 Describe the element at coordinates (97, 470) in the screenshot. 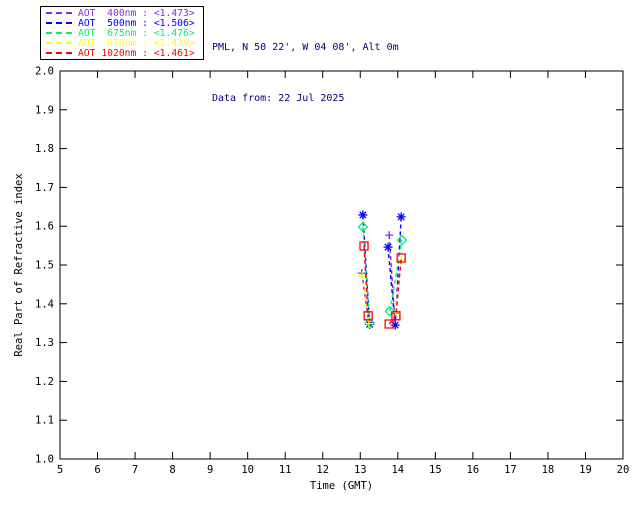

I see `x-tick-label: 6` at that location.